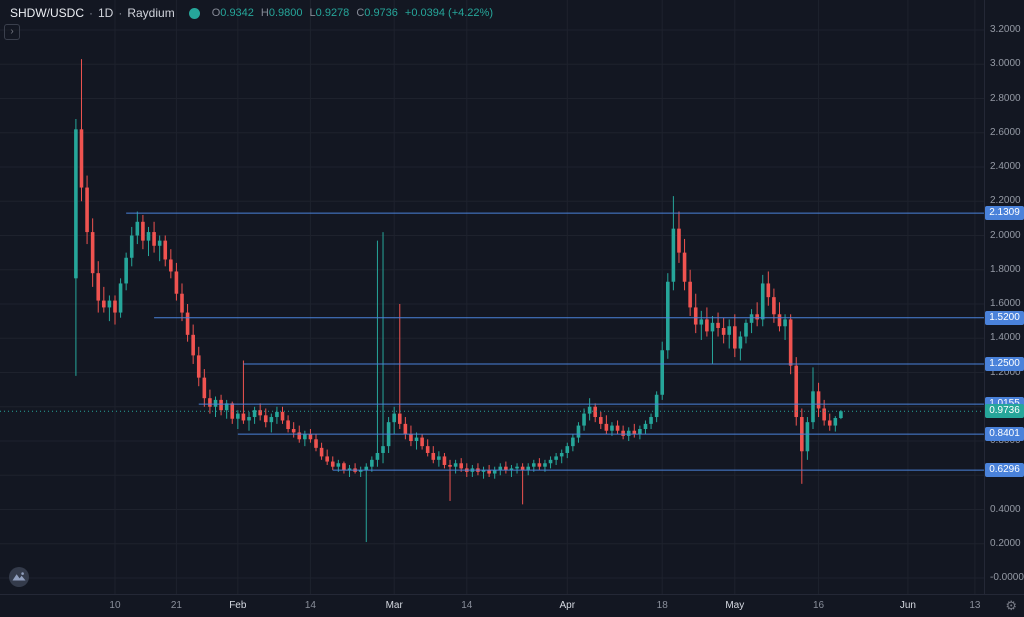  What do you see at coordinates (1005, 98) in the screenshot?
I see `price-tick-label: 2.8000` at bounding box center [1005, 98].